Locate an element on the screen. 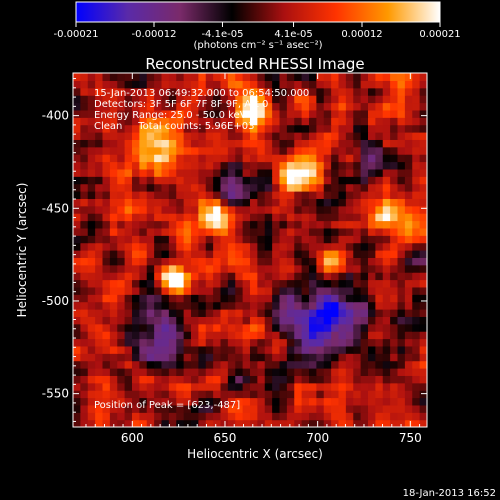 The width and height of the screenshot is (500, 500). annotation-detectors: Detectors: 3F 5F 6F 7F 8F 9F, Att 0 is located at coordinates (181, 104).